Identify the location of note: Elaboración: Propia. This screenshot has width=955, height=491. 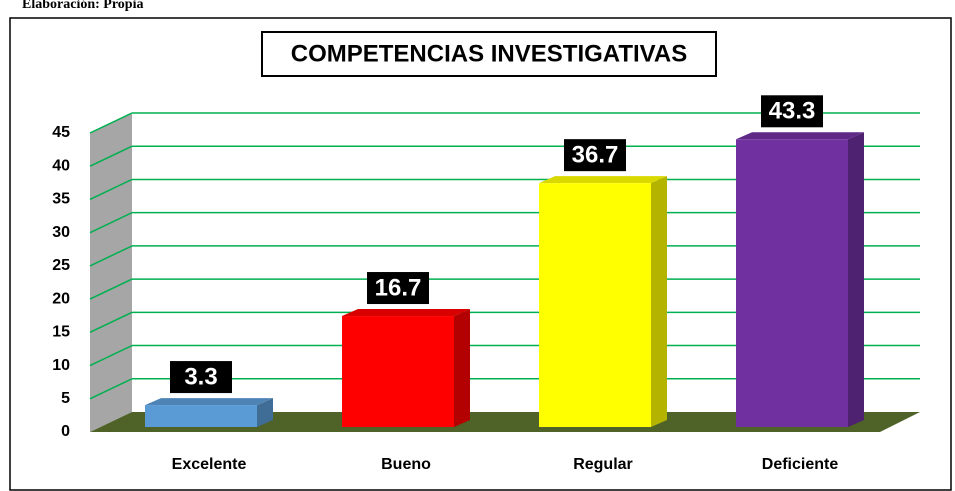
(82, 6).